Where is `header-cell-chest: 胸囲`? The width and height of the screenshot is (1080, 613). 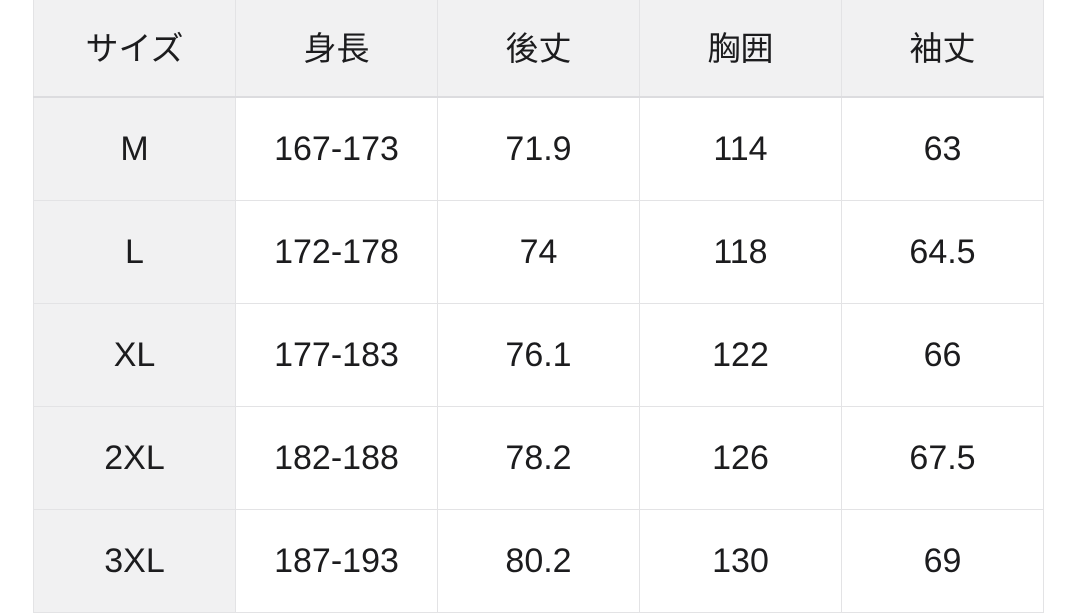 header-cell-chest: 胸囲 is located at coordinates (740, 49).